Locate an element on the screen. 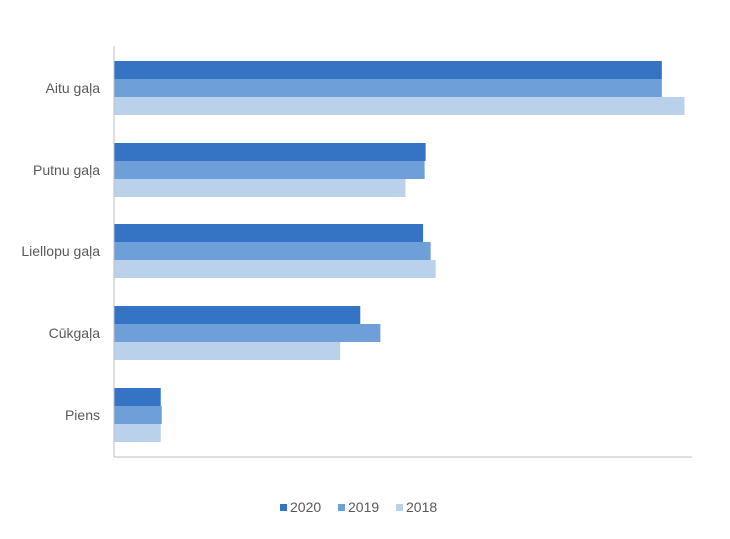 This screenshot has width=730, height=539. category-label-liellopu-gala: Liellopu gaļa is located at coordinates (60, 251).